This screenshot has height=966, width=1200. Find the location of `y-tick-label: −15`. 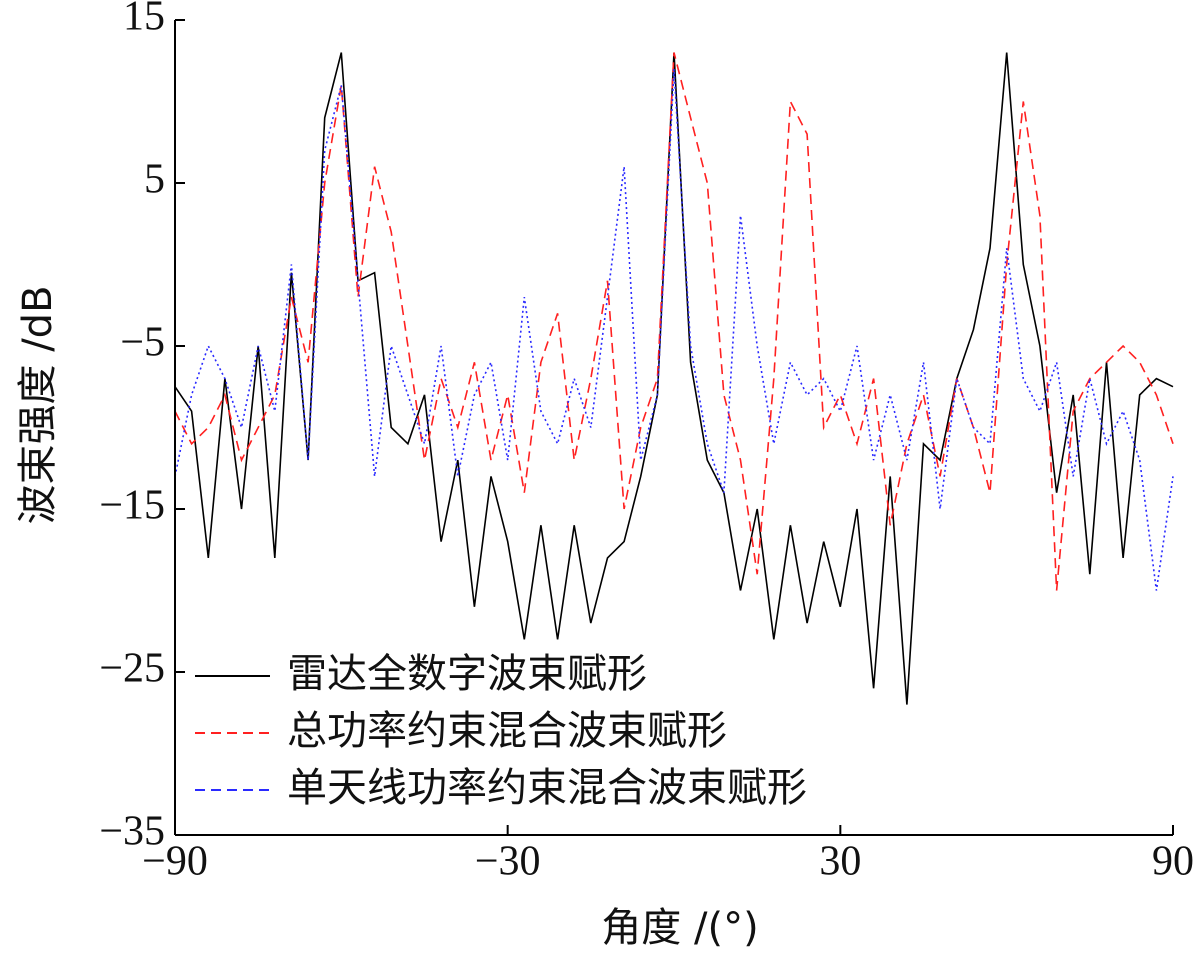

y-tick-label: −15 is located at coordinates (132, 506).